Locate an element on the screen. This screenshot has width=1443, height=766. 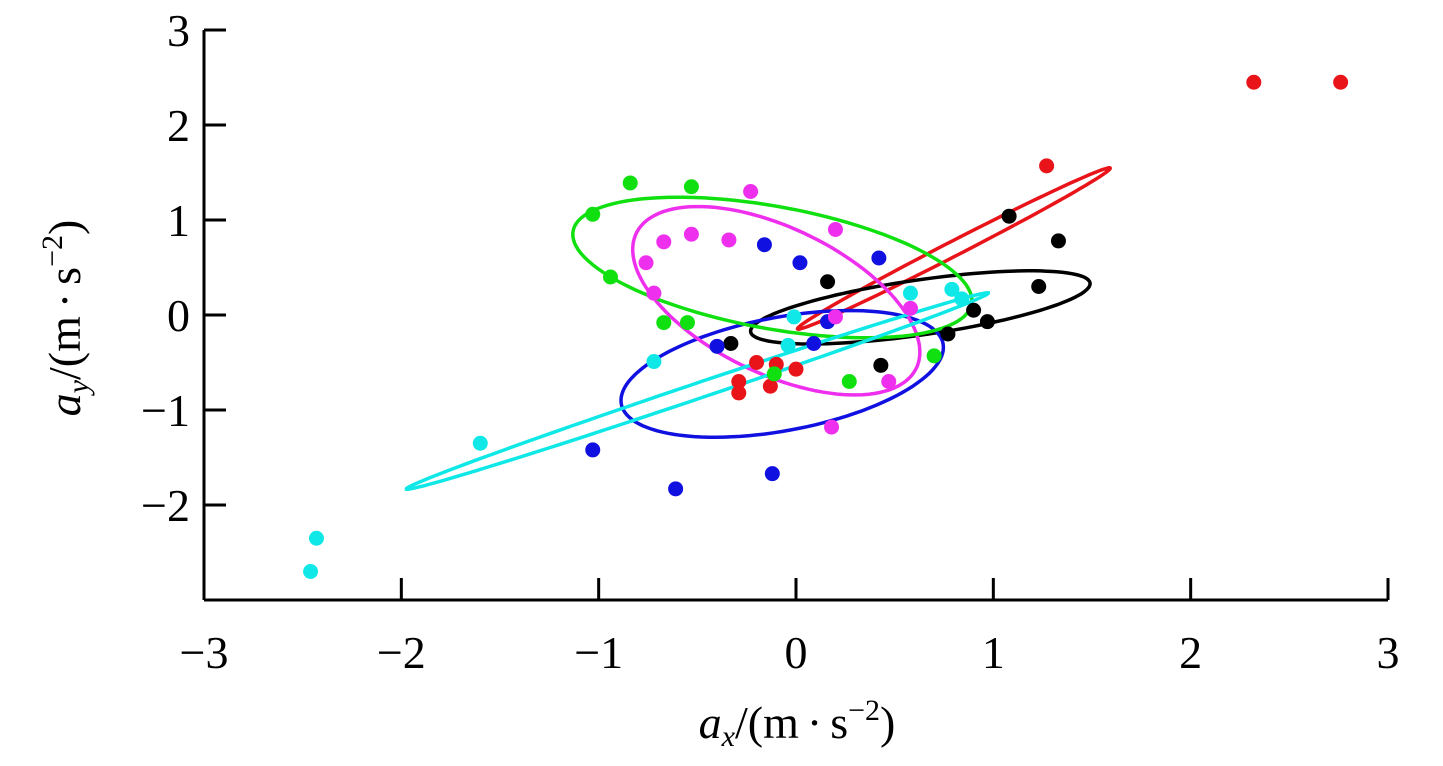
x-tick-label: −3 is located at coordinates (204, 652).